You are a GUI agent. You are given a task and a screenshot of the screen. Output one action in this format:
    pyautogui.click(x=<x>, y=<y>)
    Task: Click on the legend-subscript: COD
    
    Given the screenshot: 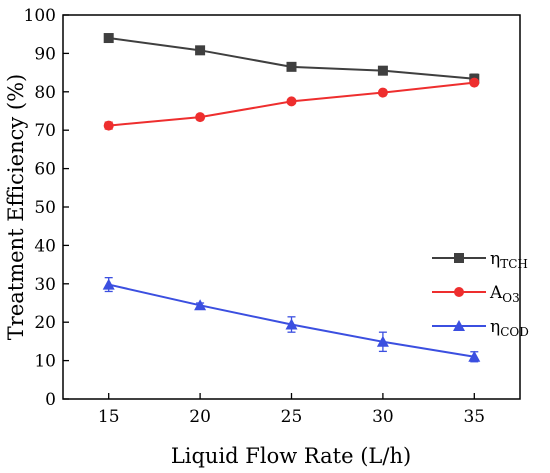 What is the action you would take?
    pyautogui.click(x=514, y=332)
    